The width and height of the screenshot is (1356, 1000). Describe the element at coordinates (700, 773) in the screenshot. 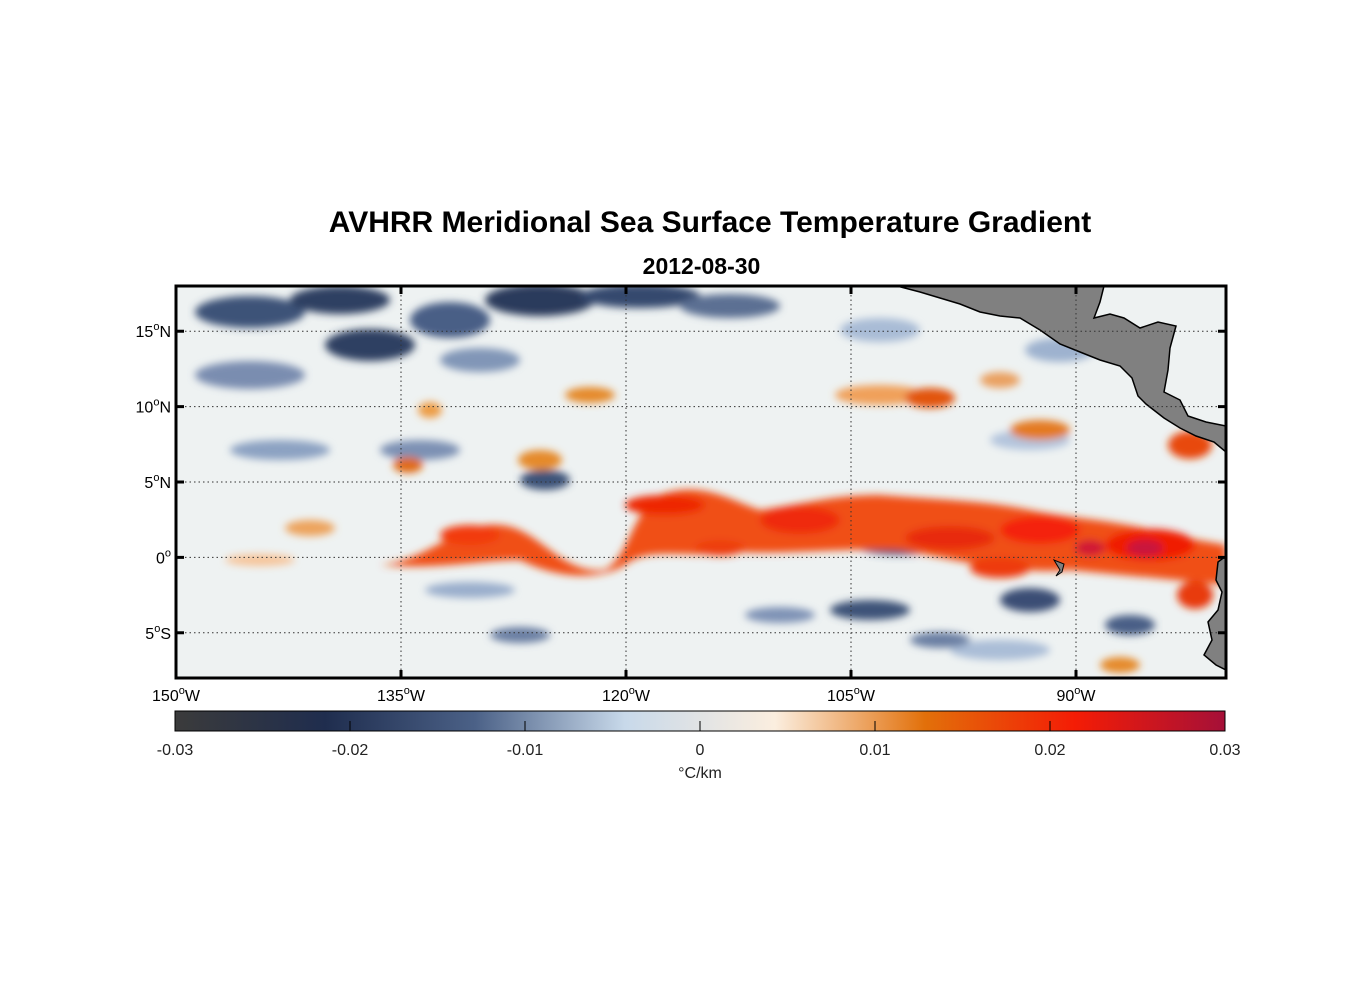

I see `colorbar-unit-label: °C/km` at that location.